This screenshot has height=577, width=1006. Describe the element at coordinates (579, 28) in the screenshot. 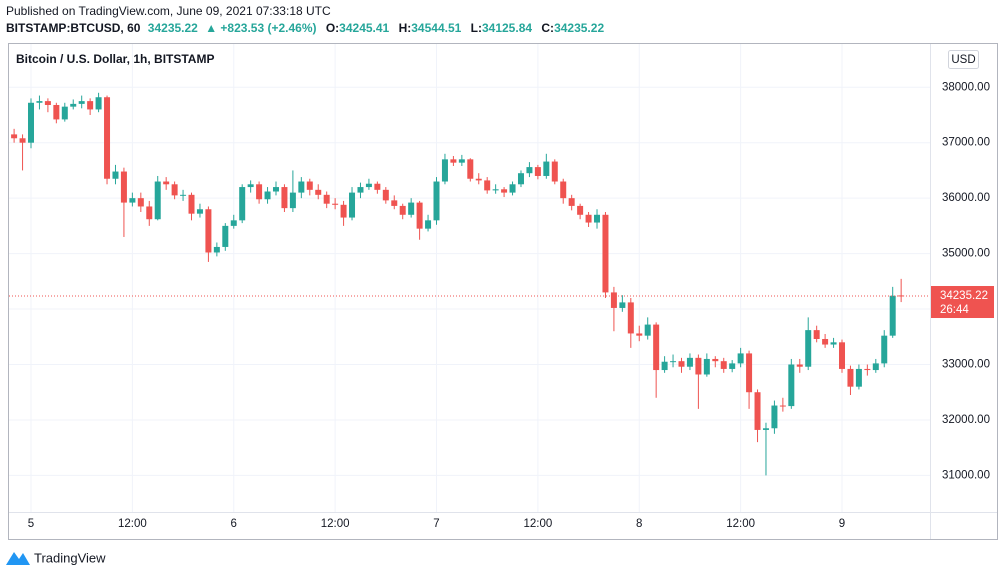

I see `ohlc-value: 34235.22` at that location.